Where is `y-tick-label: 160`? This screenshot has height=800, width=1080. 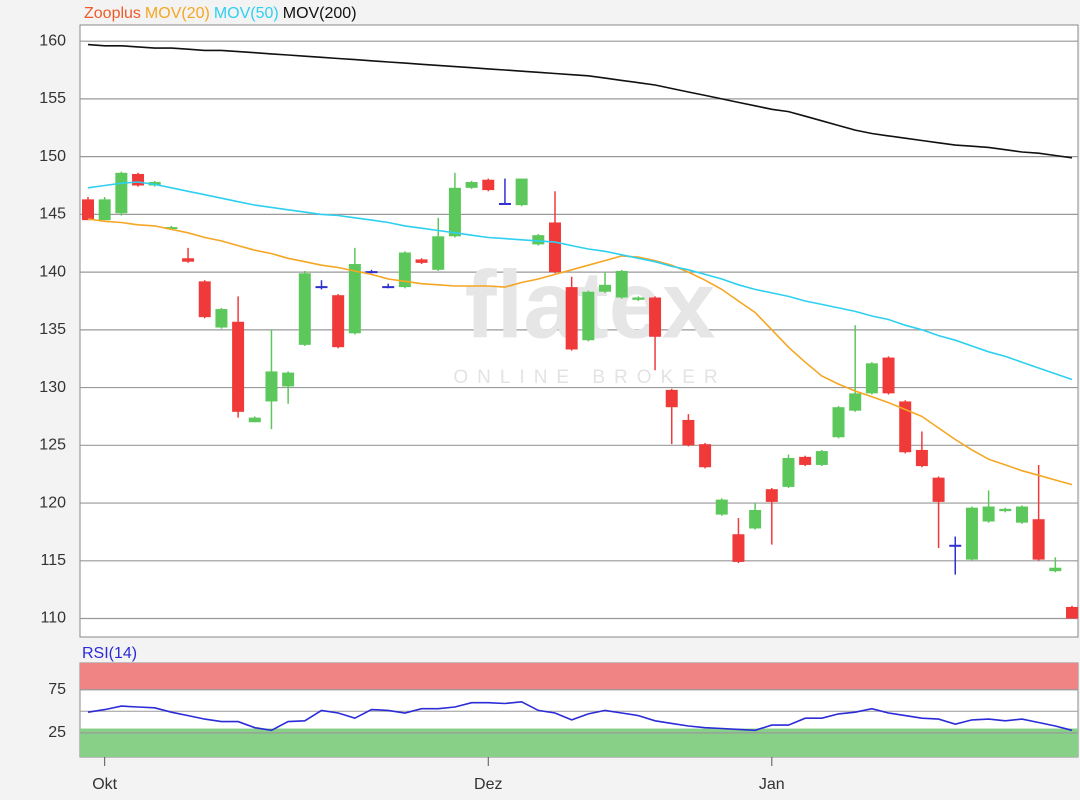 y-tick-label: 160 is located at coordinates (52, 40).